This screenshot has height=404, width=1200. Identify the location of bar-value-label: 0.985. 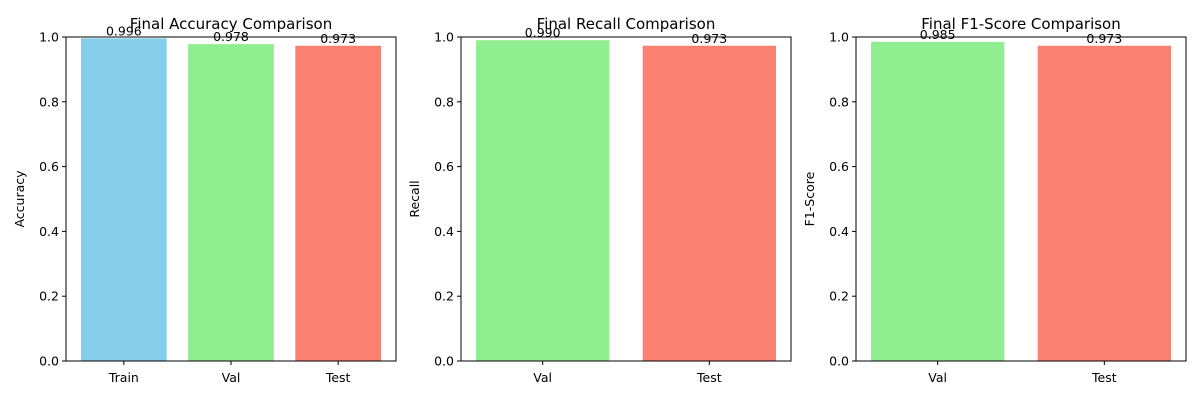
(938, 34).